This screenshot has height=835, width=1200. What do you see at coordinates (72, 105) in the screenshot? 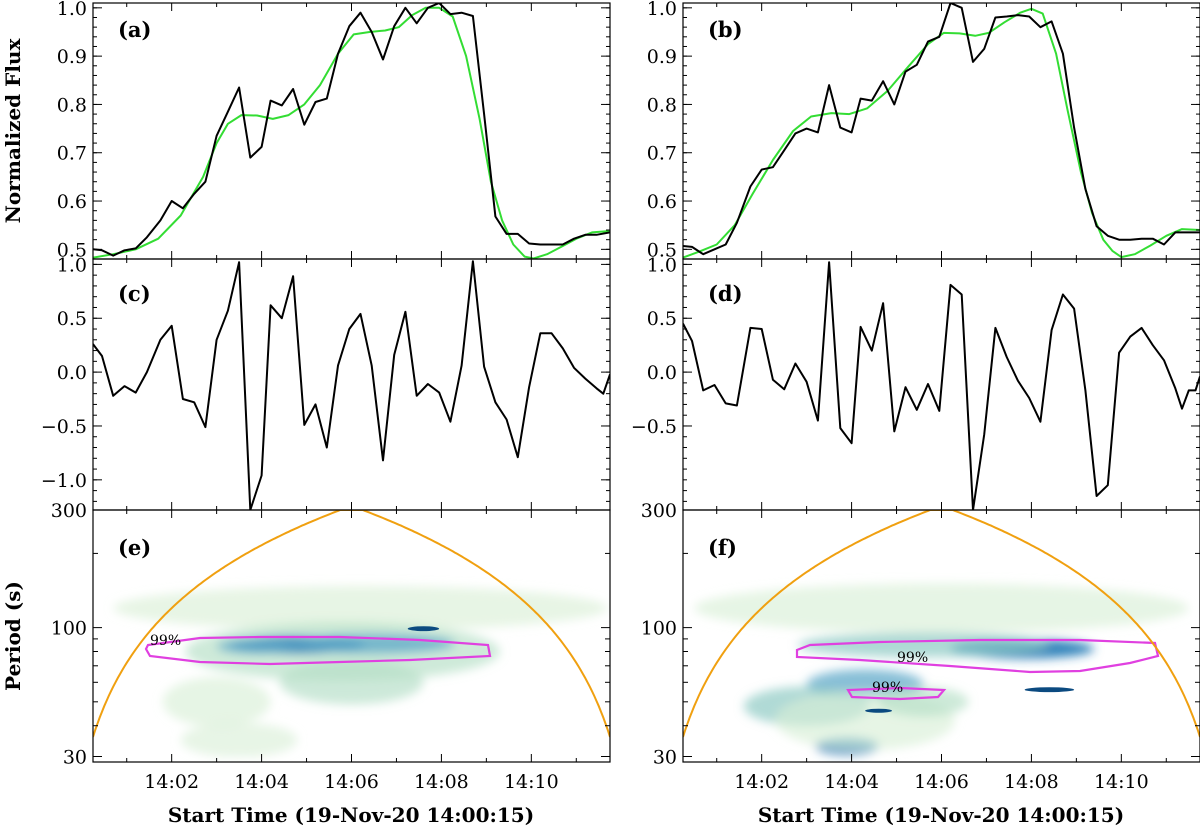
I see `panel-a-ytick-label: 0.8` at bounding box center [72, 105].